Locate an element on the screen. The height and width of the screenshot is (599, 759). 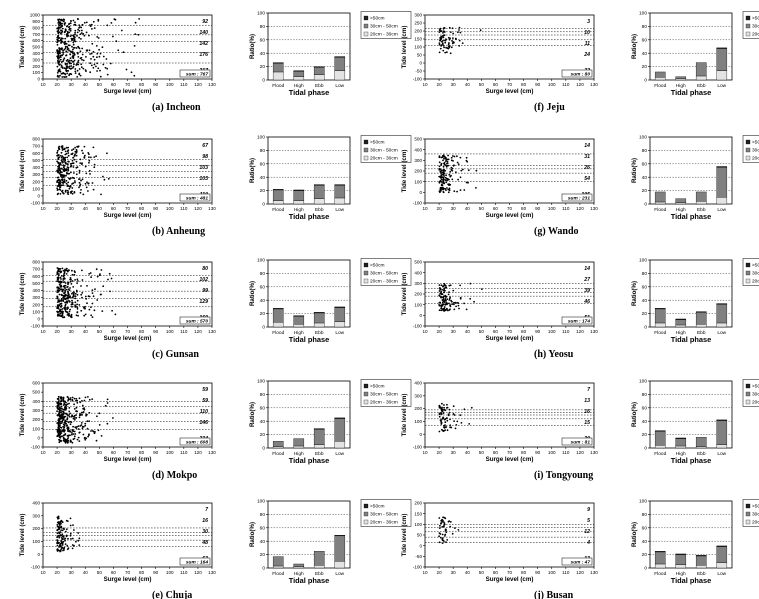
y-tick-label: 0 is located at coordinates (645, 449).